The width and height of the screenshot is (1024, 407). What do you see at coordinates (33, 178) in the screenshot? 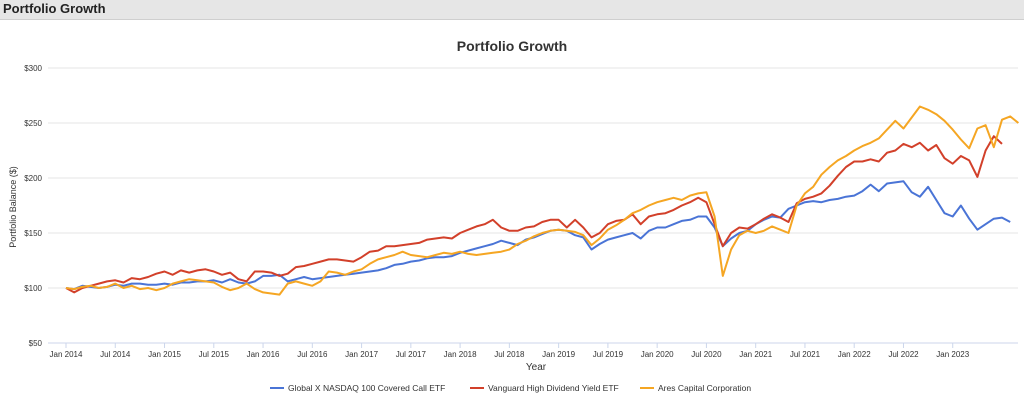
I see `y-tick-label: $200` at bounding box center [33, 178].